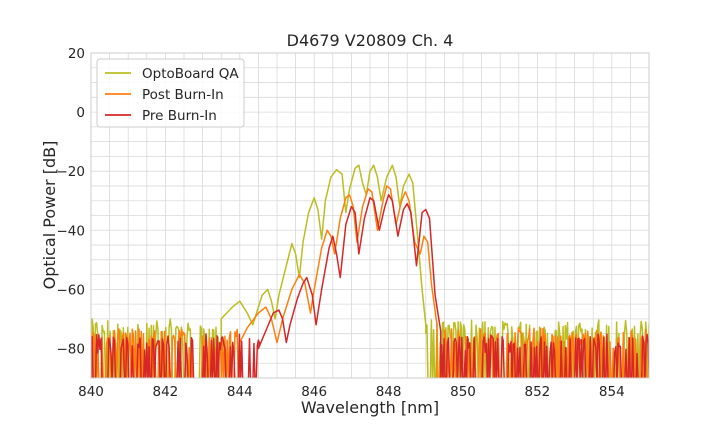 The image size is (720, 432). What do you see at coordinates (91, 392) in the screenshot?
I see `x-tick-label: 840` at bounding box center [91, 392].